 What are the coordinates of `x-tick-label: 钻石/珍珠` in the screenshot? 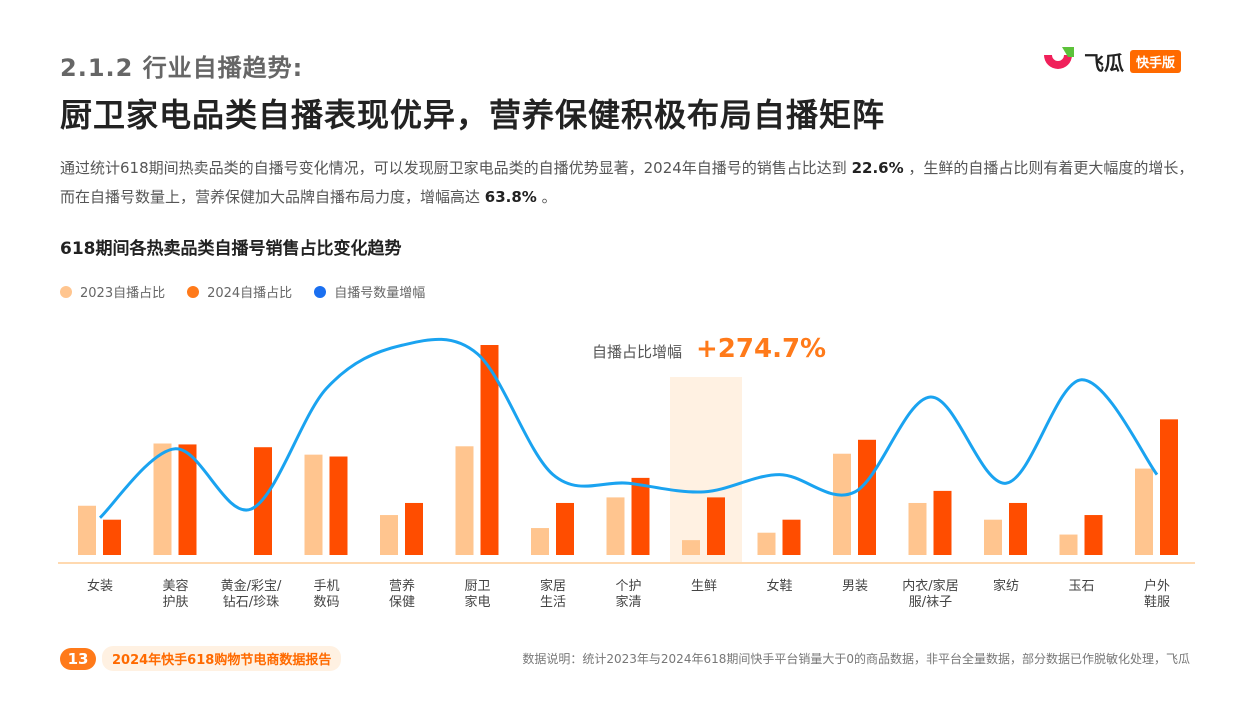 It's located at (251, 602).